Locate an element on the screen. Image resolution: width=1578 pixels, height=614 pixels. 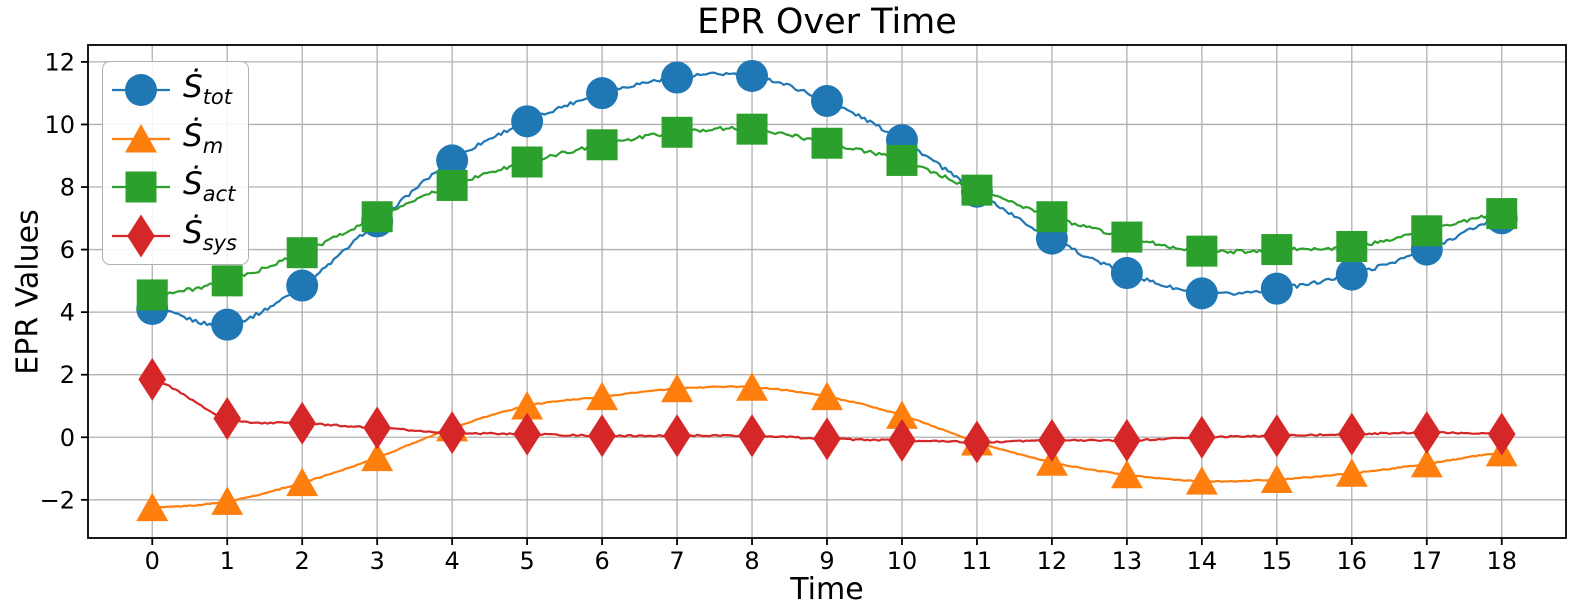
x-tick-label: 0 is located at coordinates (152, 561).